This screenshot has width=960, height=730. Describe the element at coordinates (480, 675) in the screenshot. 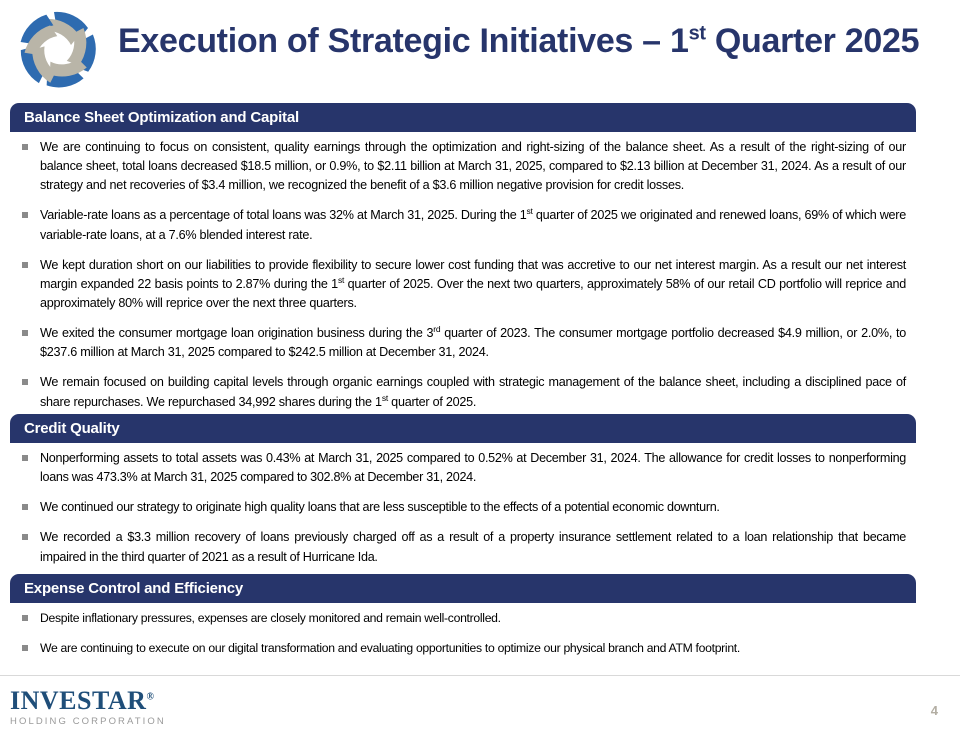

I see `footer-divider` at that location.